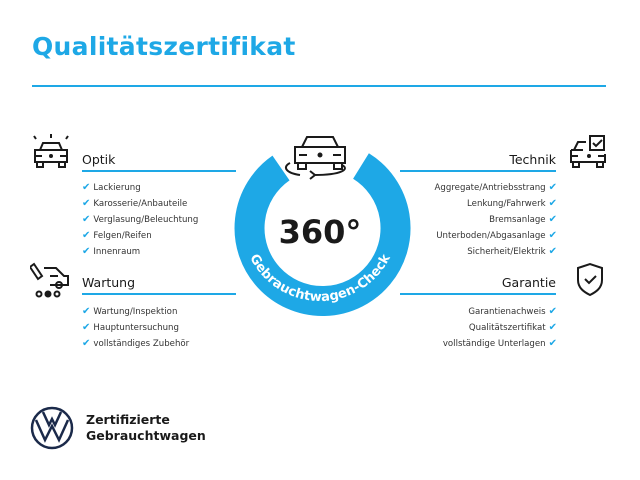 The image size is (640, 480). What do you see at coordinates (528, 282) in the screenshot?
I see `section-title-garantie: Garantie` at bounding box center [528, 282].